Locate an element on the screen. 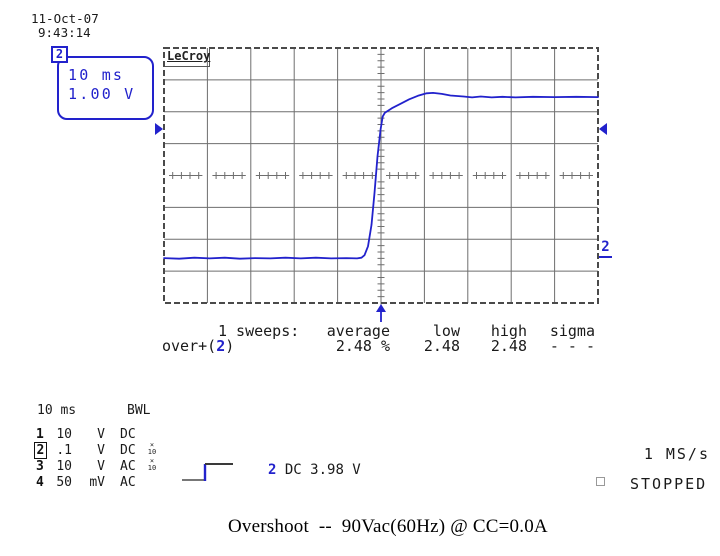 Image resolution: width=720 pixels, height=556 pixels. col-low: low is located at coordinates (446, 331).